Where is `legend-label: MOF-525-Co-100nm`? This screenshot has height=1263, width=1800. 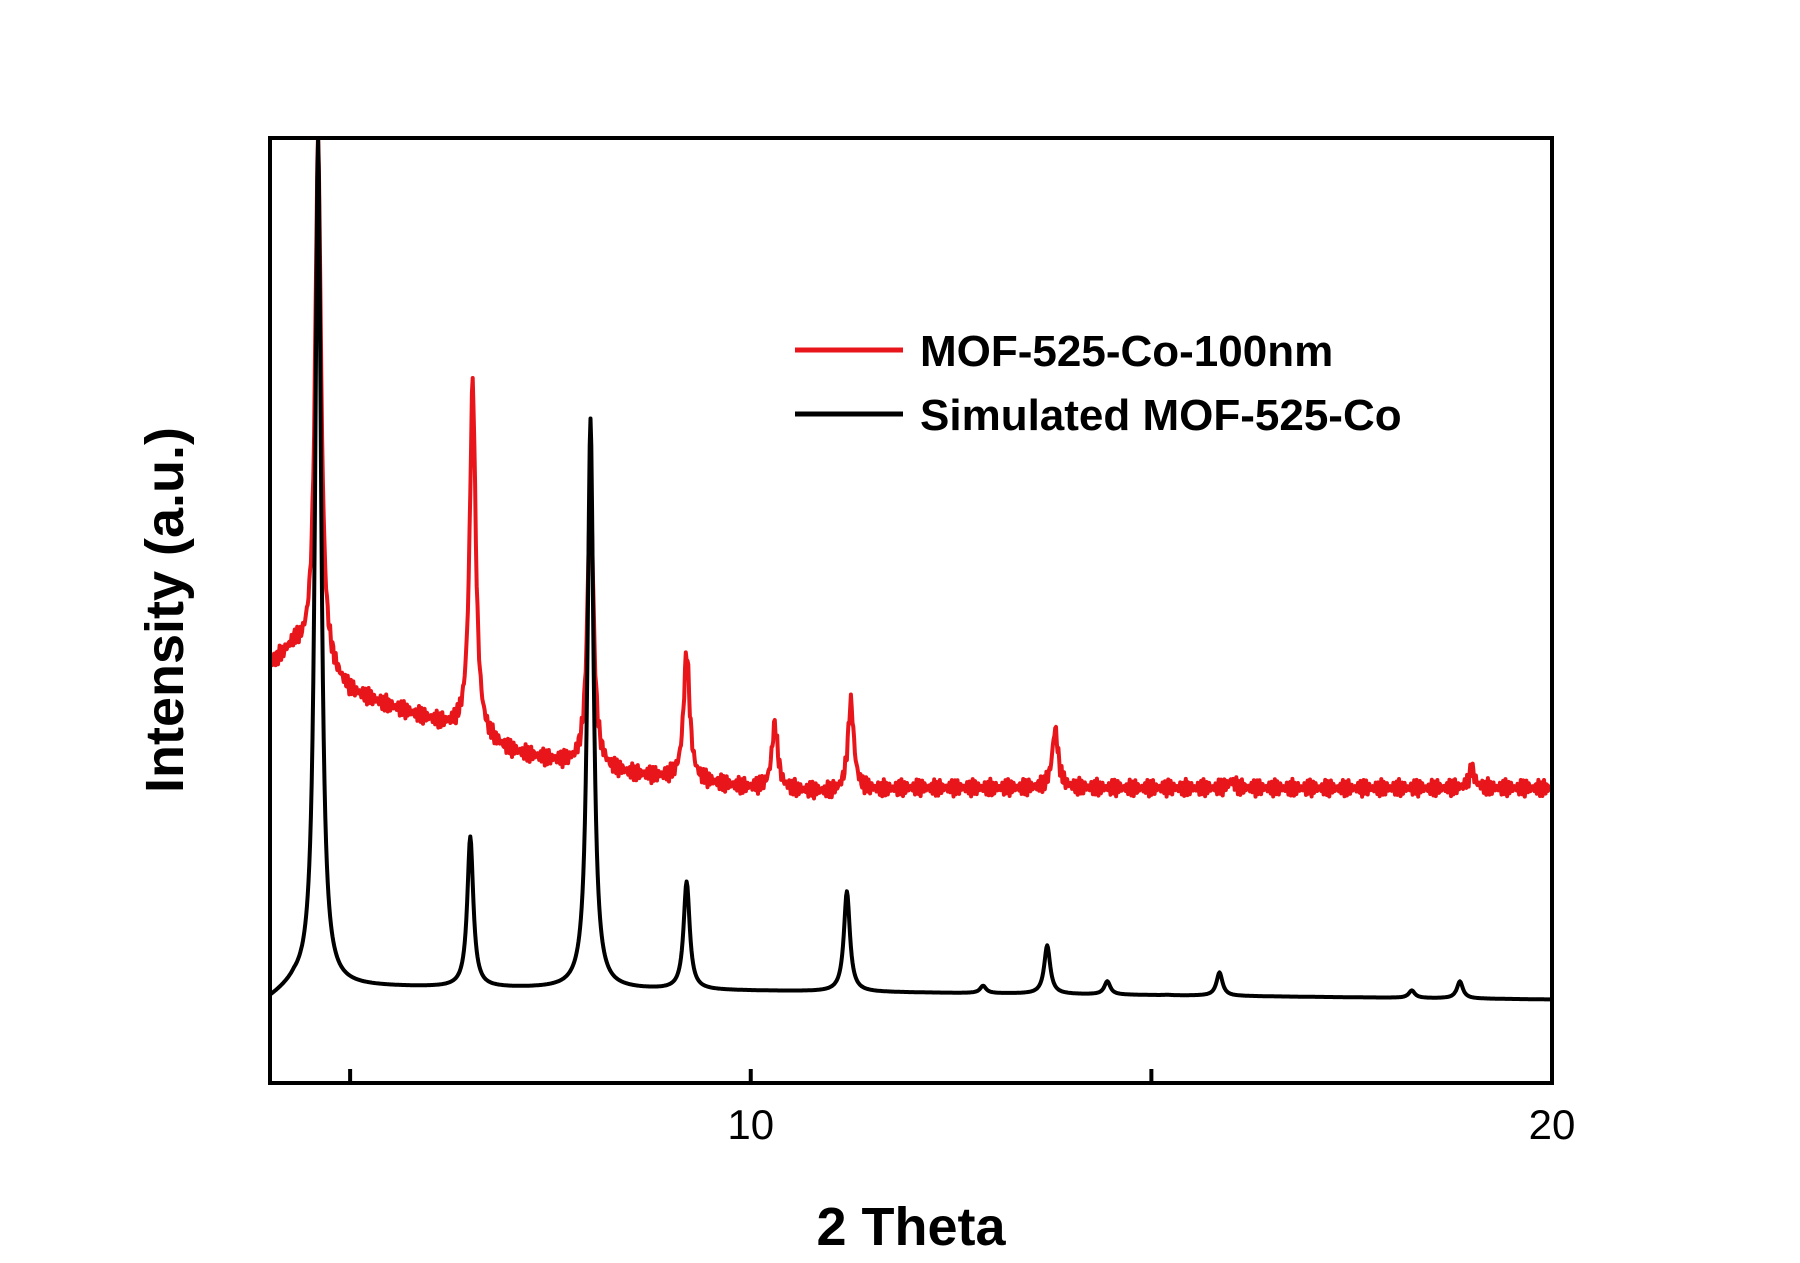 legend-label: MOF-525-Co-100nm is located at coordinates (1126, 351).